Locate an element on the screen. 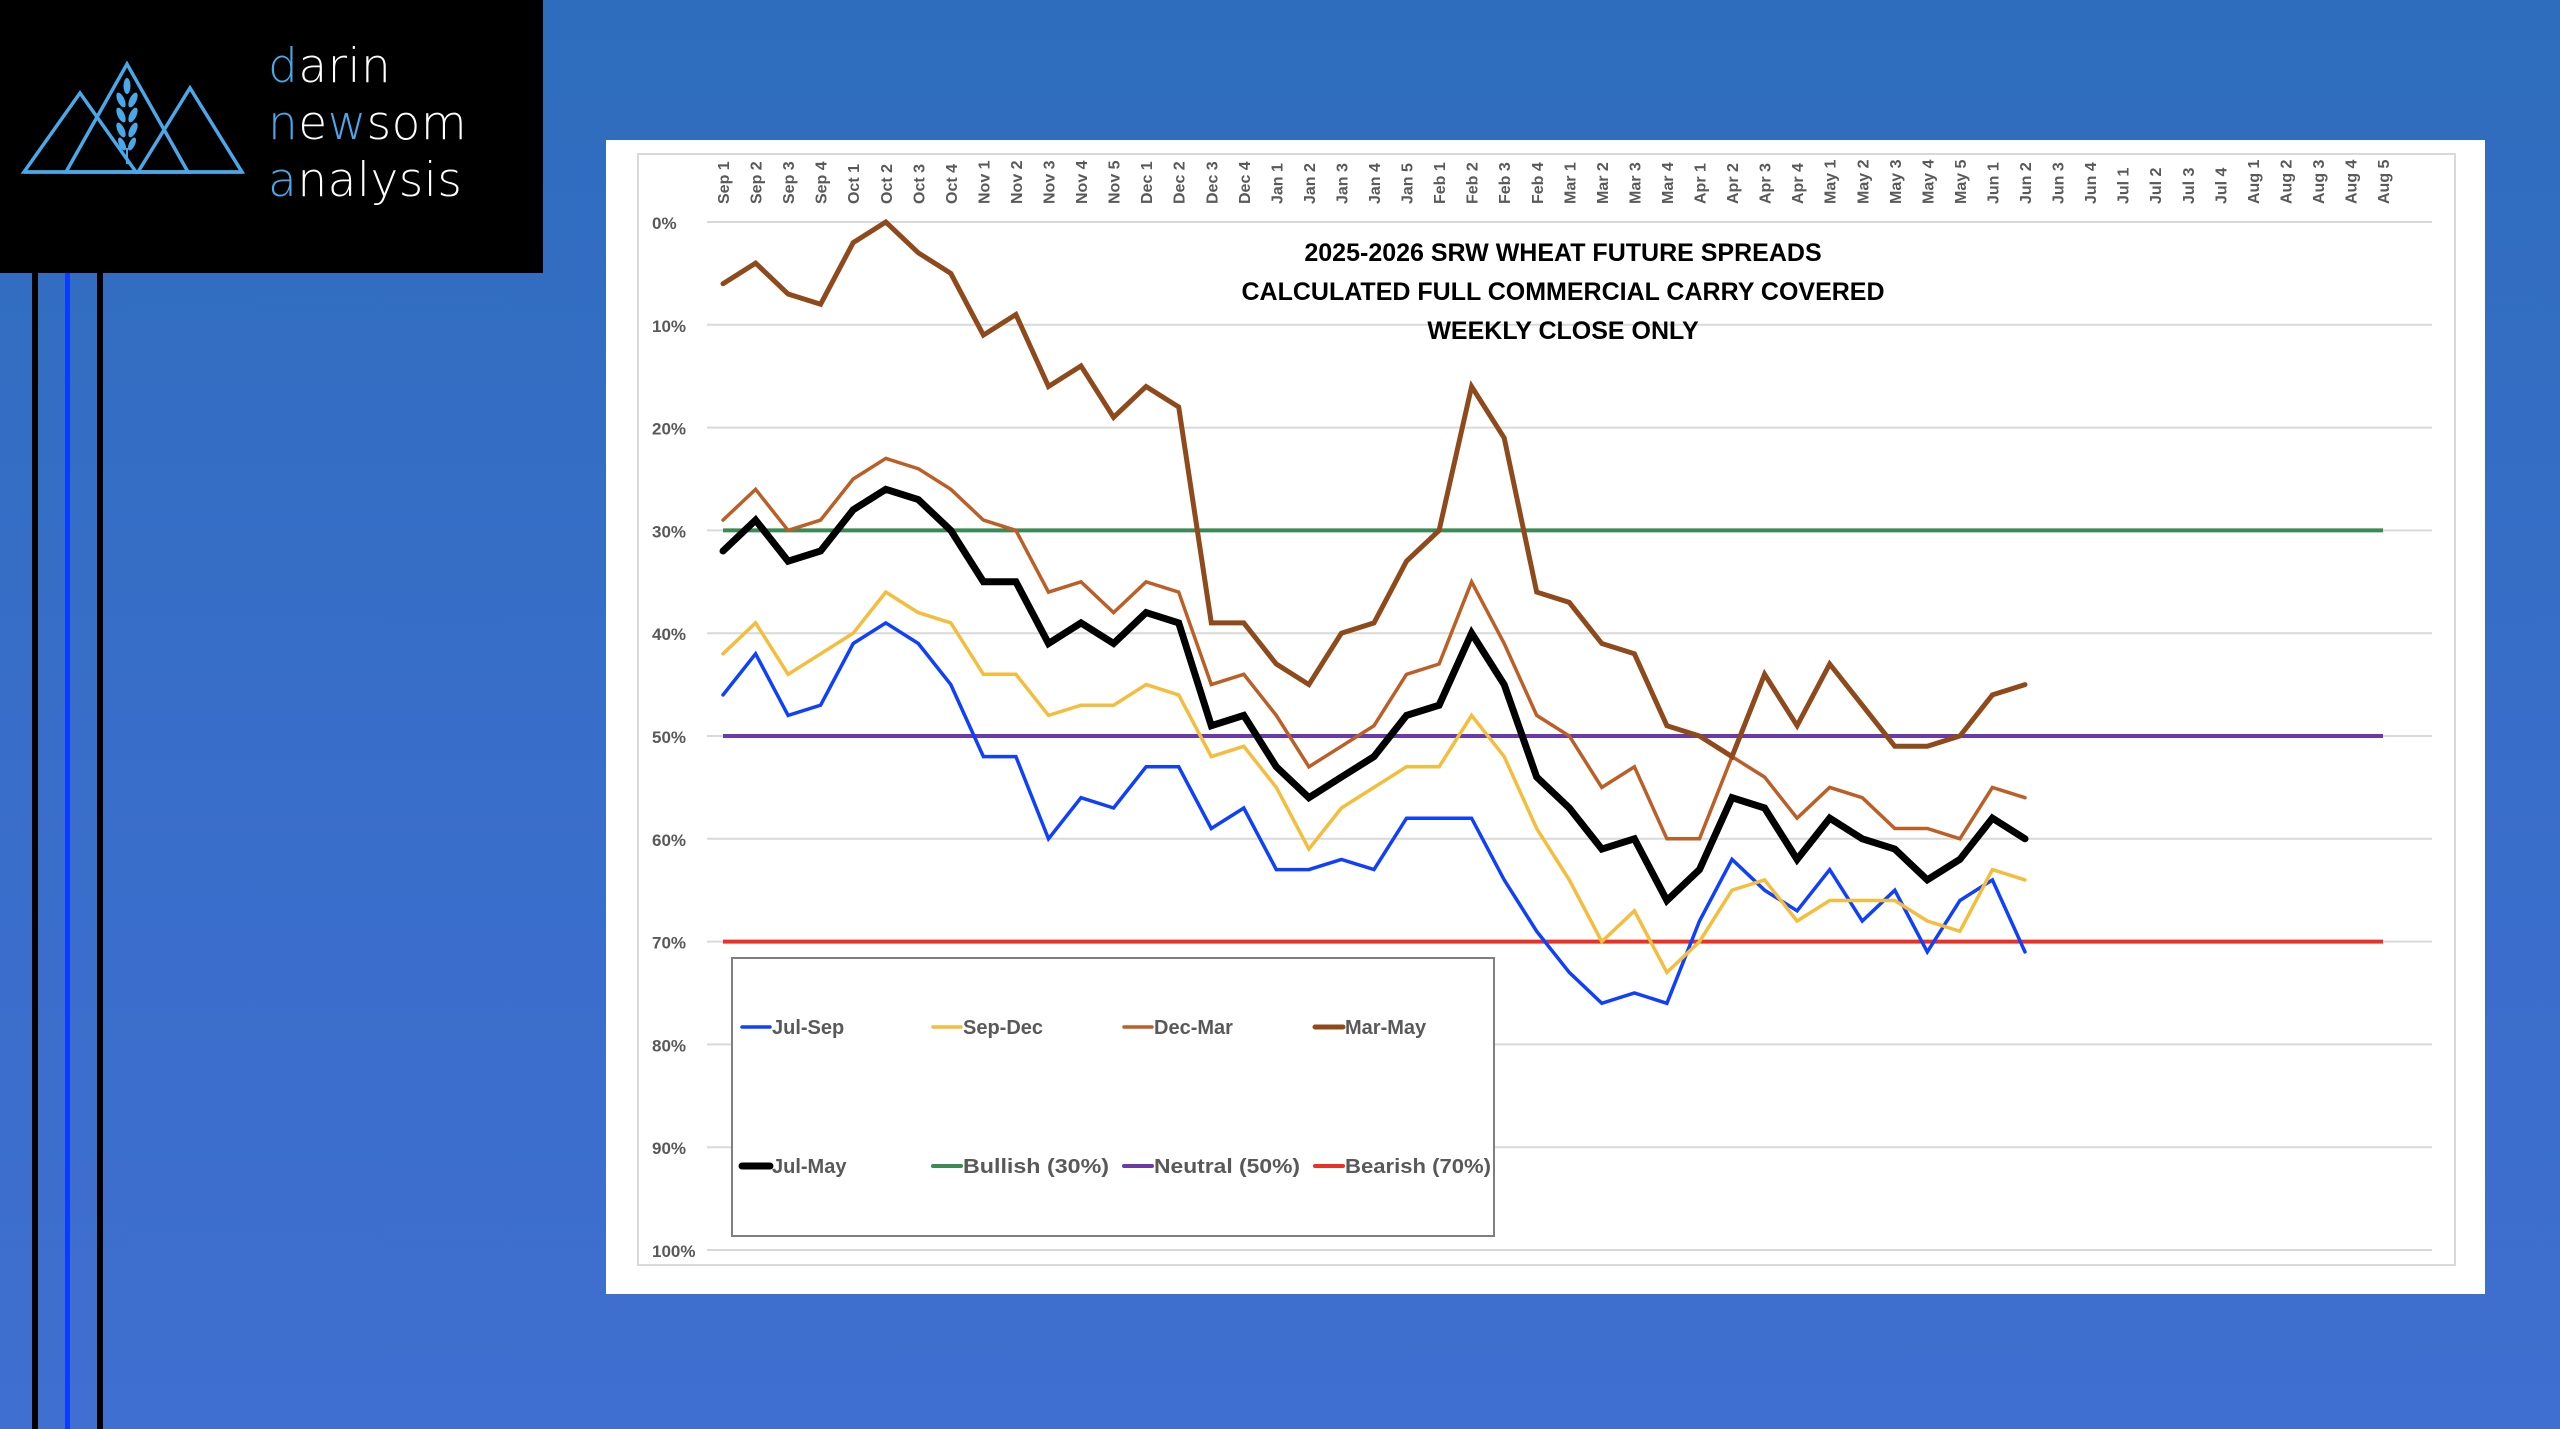 The height and width of the screenshot is (1429, 2560). x-tick-label: Aug 5 is located at coordinates (2384, 181).